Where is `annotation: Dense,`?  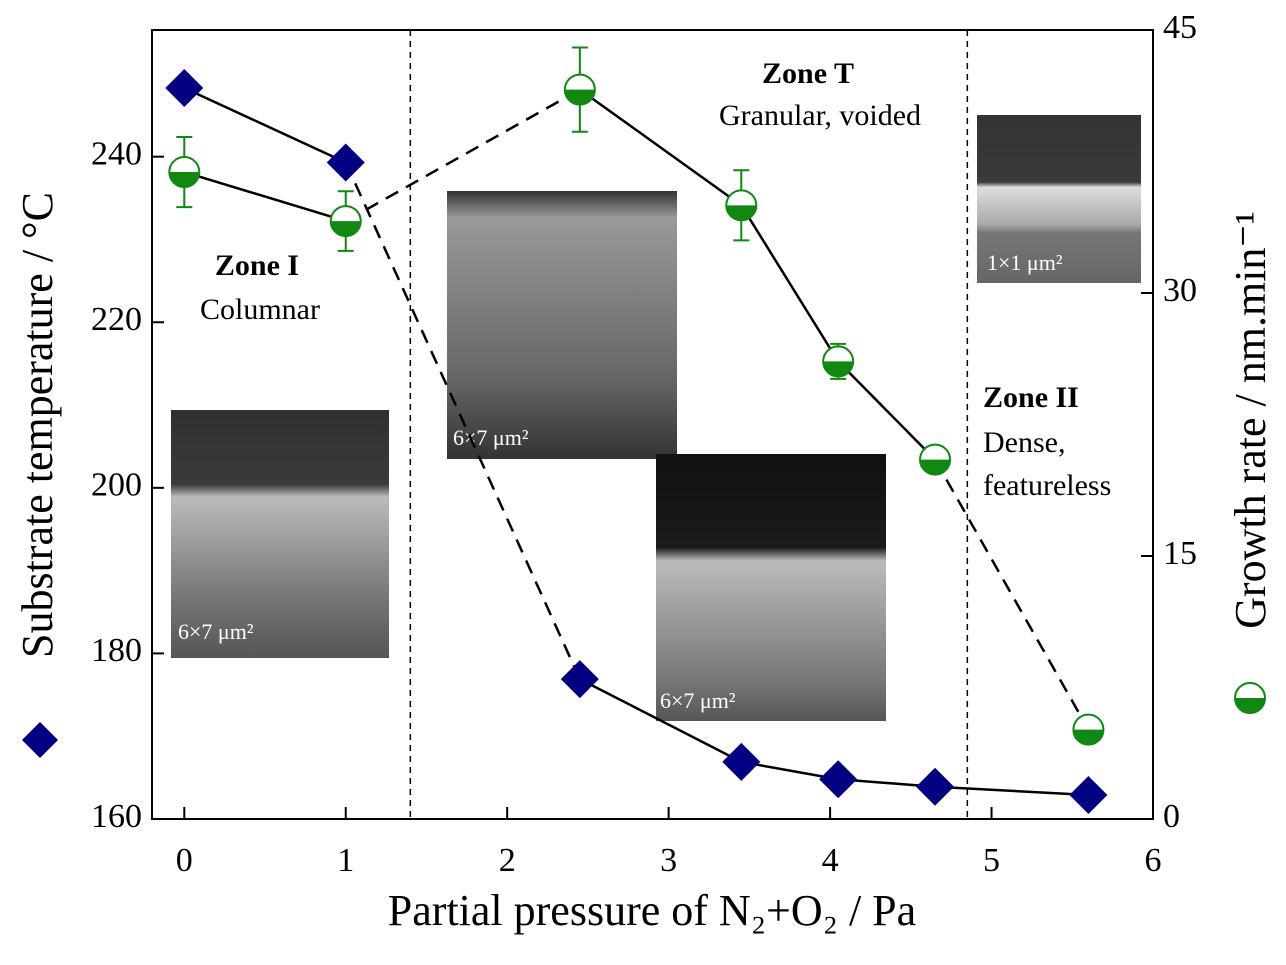 annotation: Dense, is located at coordinates (1024, 442).